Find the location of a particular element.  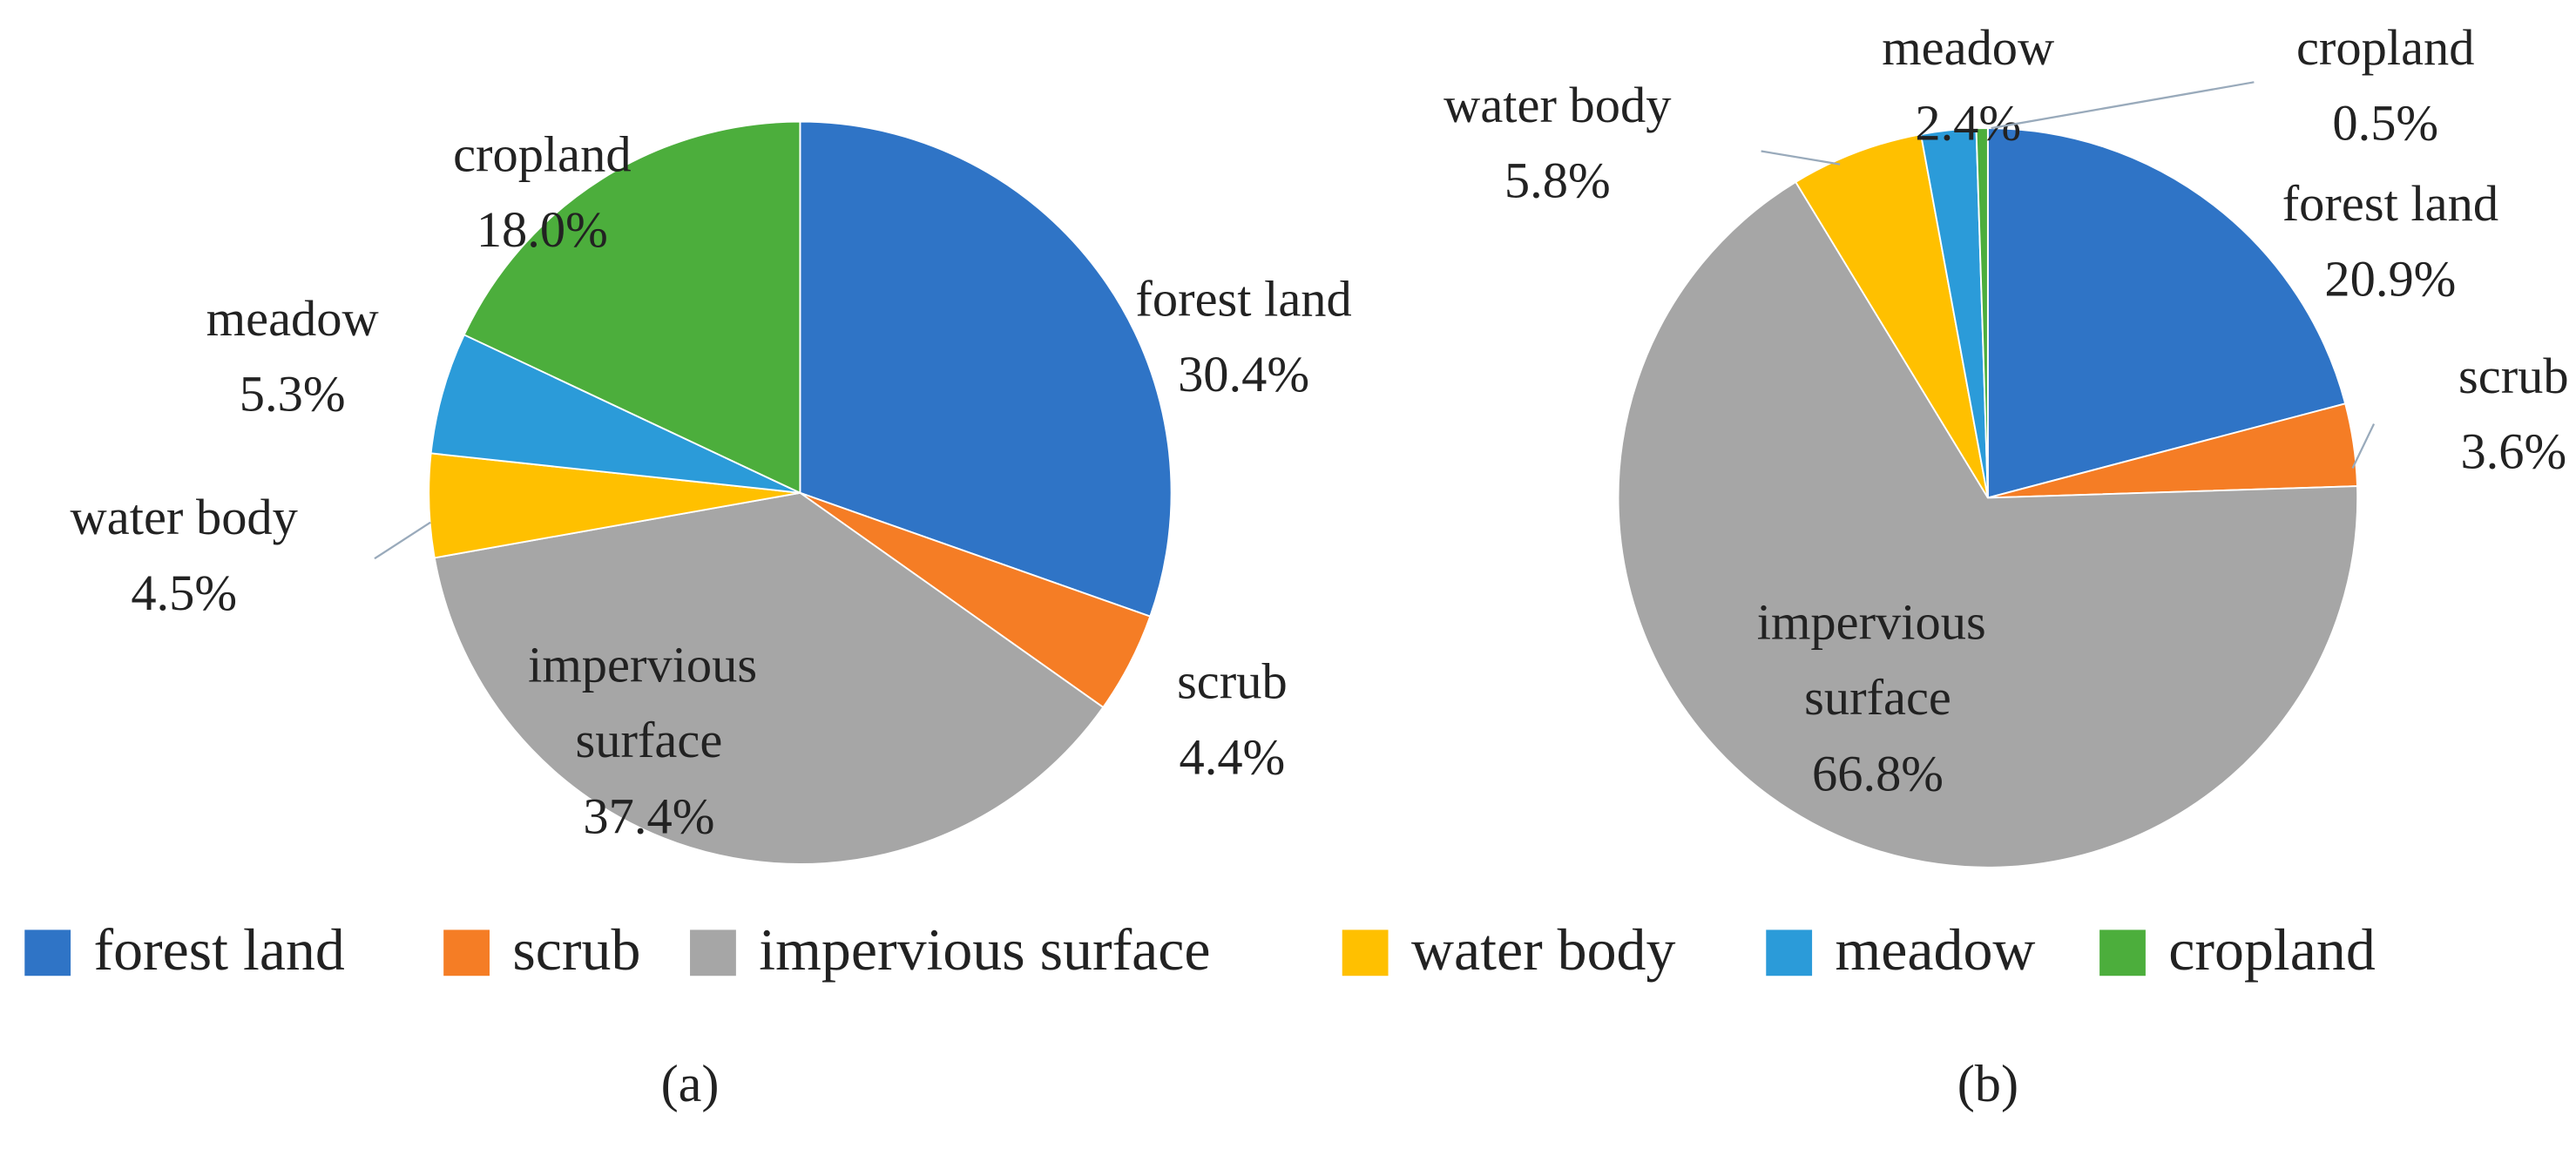

slice-value-label: 0.5% is located at coordinates (2385, 123).